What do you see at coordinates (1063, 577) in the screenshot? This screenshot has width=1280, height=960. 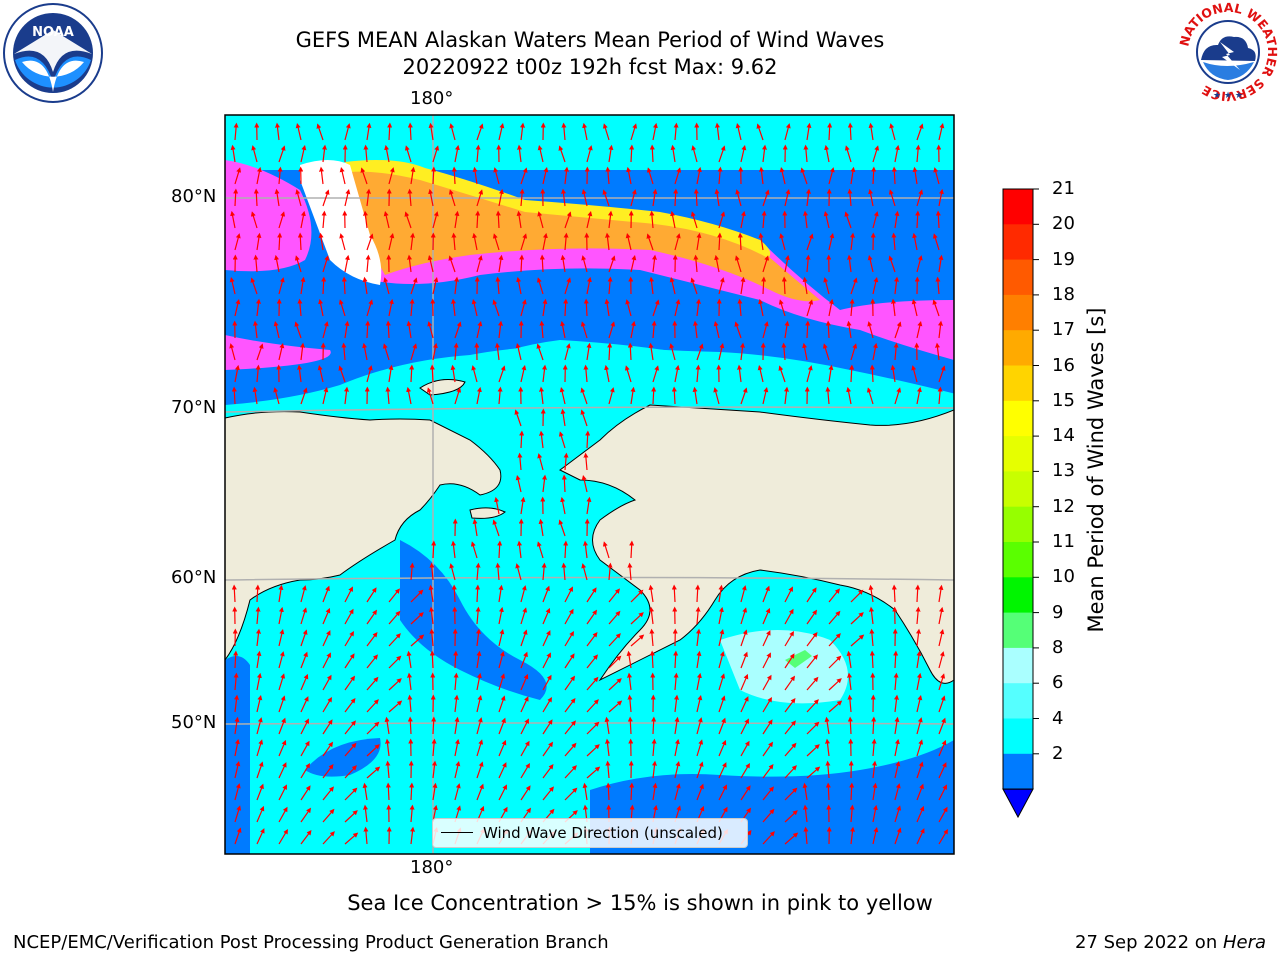 I see `colorbar-tick-label: 10` at bounding box center [1063, 577].